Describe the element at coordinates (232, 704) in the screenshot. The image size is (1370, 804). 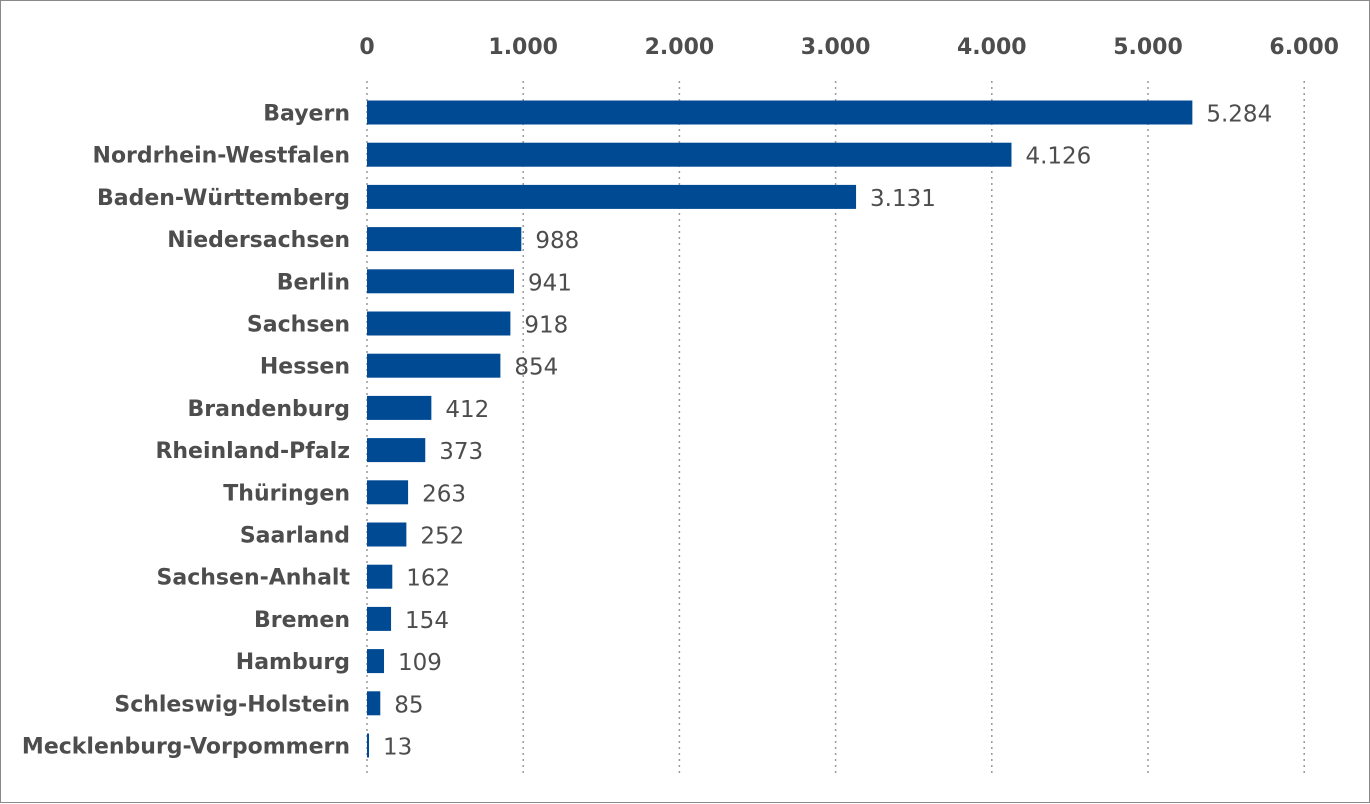
I see `category-label: Schleswig-Holstein` at that location.